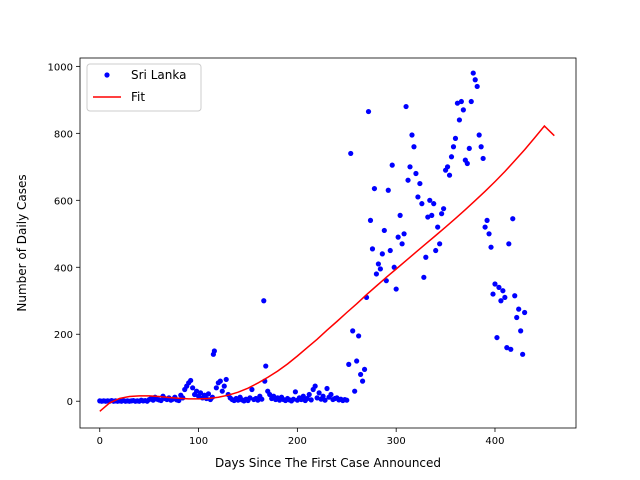 The image size is (640, 480). Describe the element at coordinates (70, 402) in the screenshot. I see `y-tick-label: 0` at that location.